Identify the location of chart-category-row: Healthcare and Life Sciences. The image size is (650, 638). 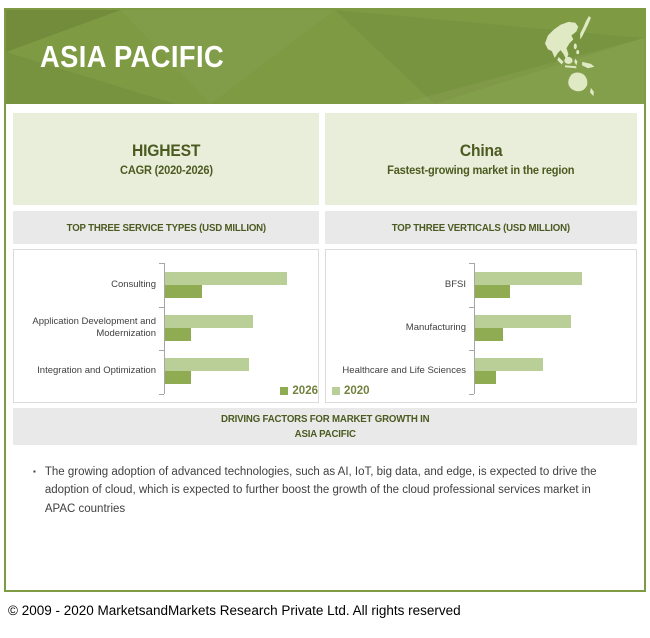
(481, 370).